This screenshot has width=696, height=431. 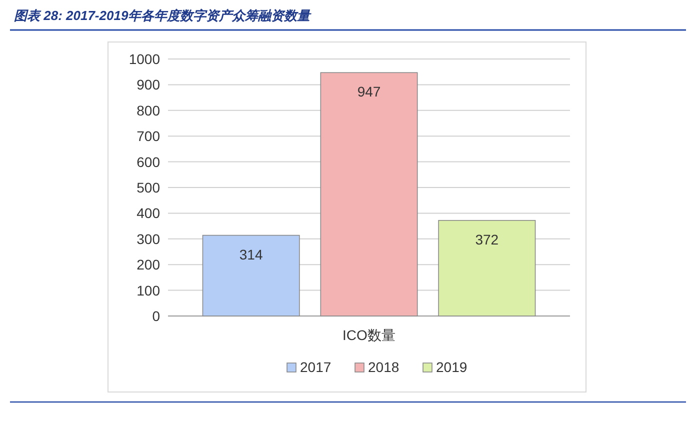 What do you see at coordinates (148, 188) in the screenshot?
I see `y-tick-label: 500` at bounding box center [148, 188].